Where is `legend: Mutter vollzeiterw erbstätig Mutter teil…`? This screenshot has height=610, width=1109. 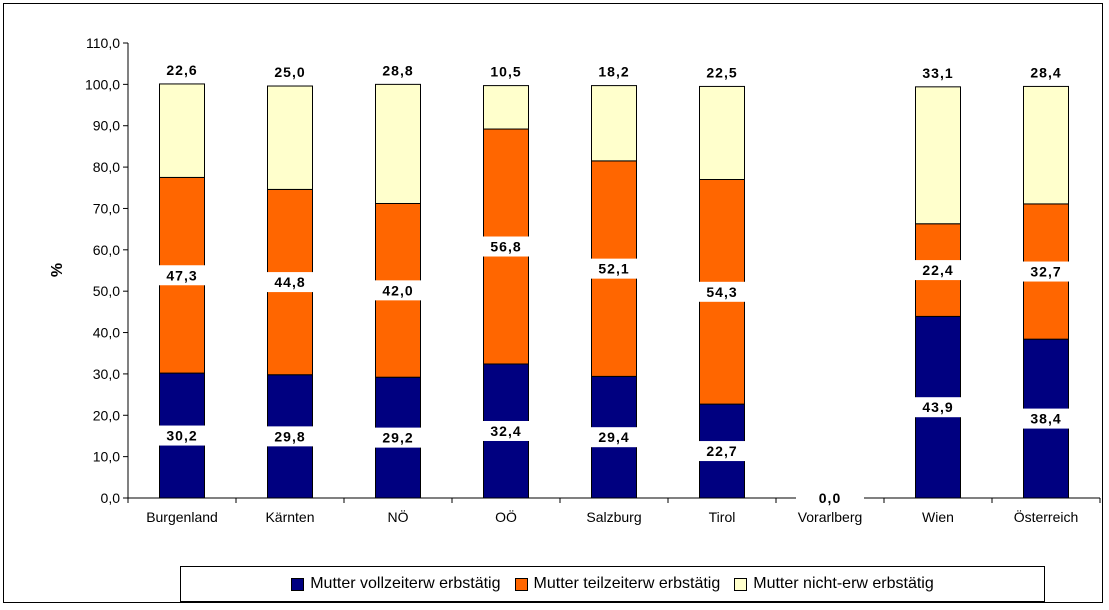 legend: Mutter vollzeiterw erbstätig Mutter teil… is located at coordinates (612, 584).